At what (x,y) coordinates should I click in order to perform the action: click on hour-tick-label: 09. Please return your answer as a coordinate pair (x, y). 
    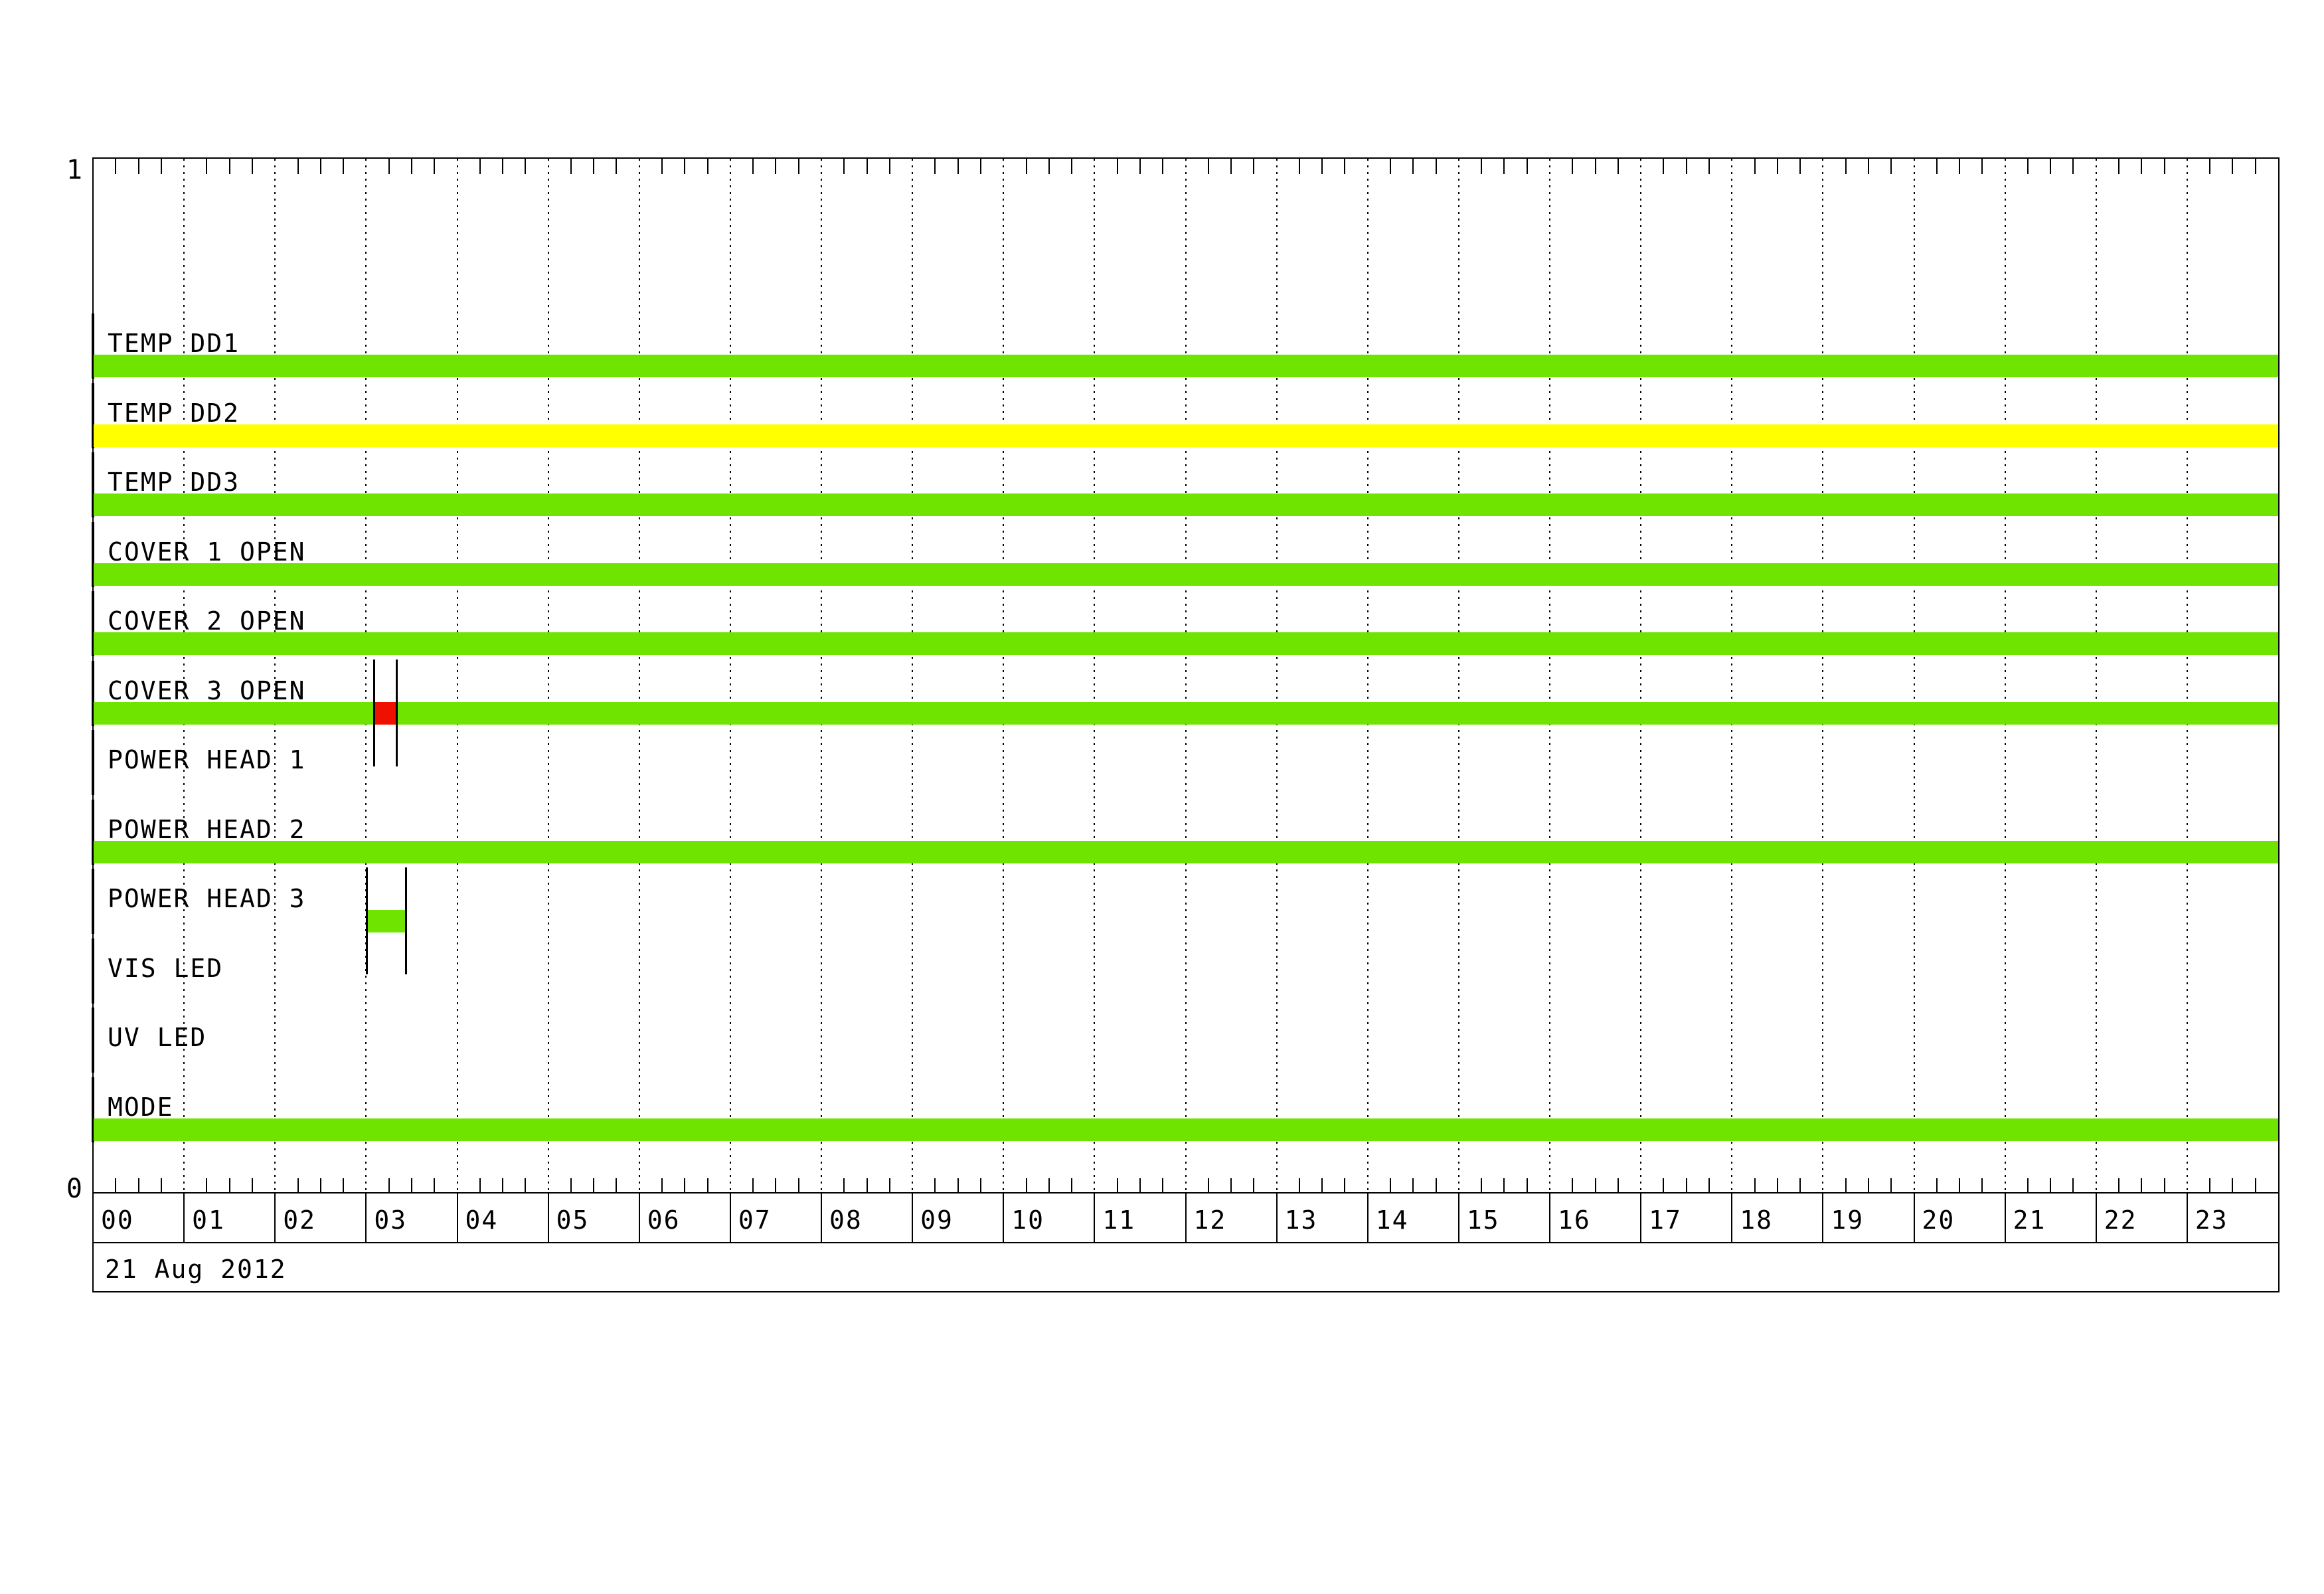
    Looking at the image, I should click on (937, 1220).